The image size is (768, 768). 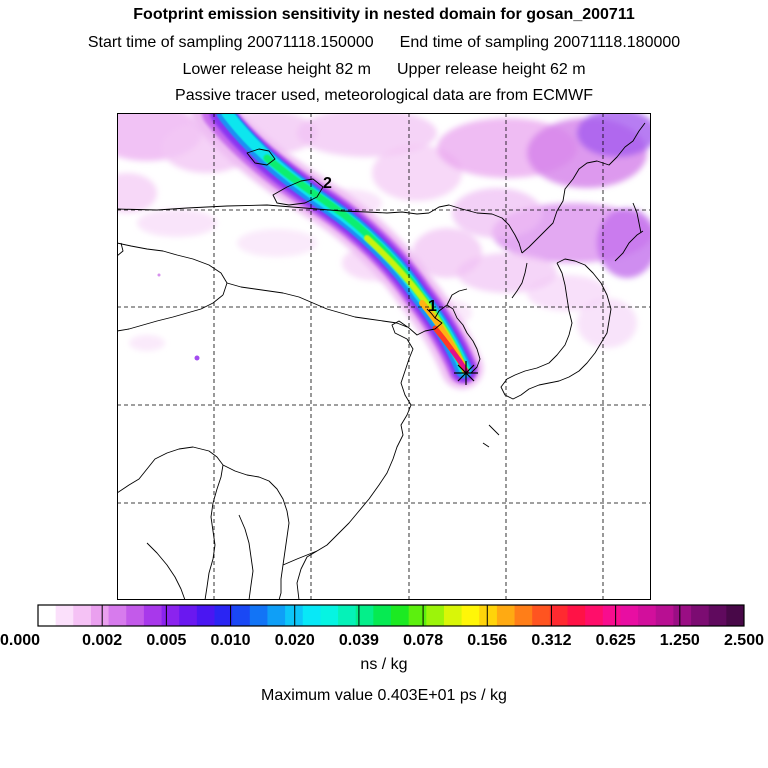 I want to click on colorbar-frame, so click(x=391, y=615).